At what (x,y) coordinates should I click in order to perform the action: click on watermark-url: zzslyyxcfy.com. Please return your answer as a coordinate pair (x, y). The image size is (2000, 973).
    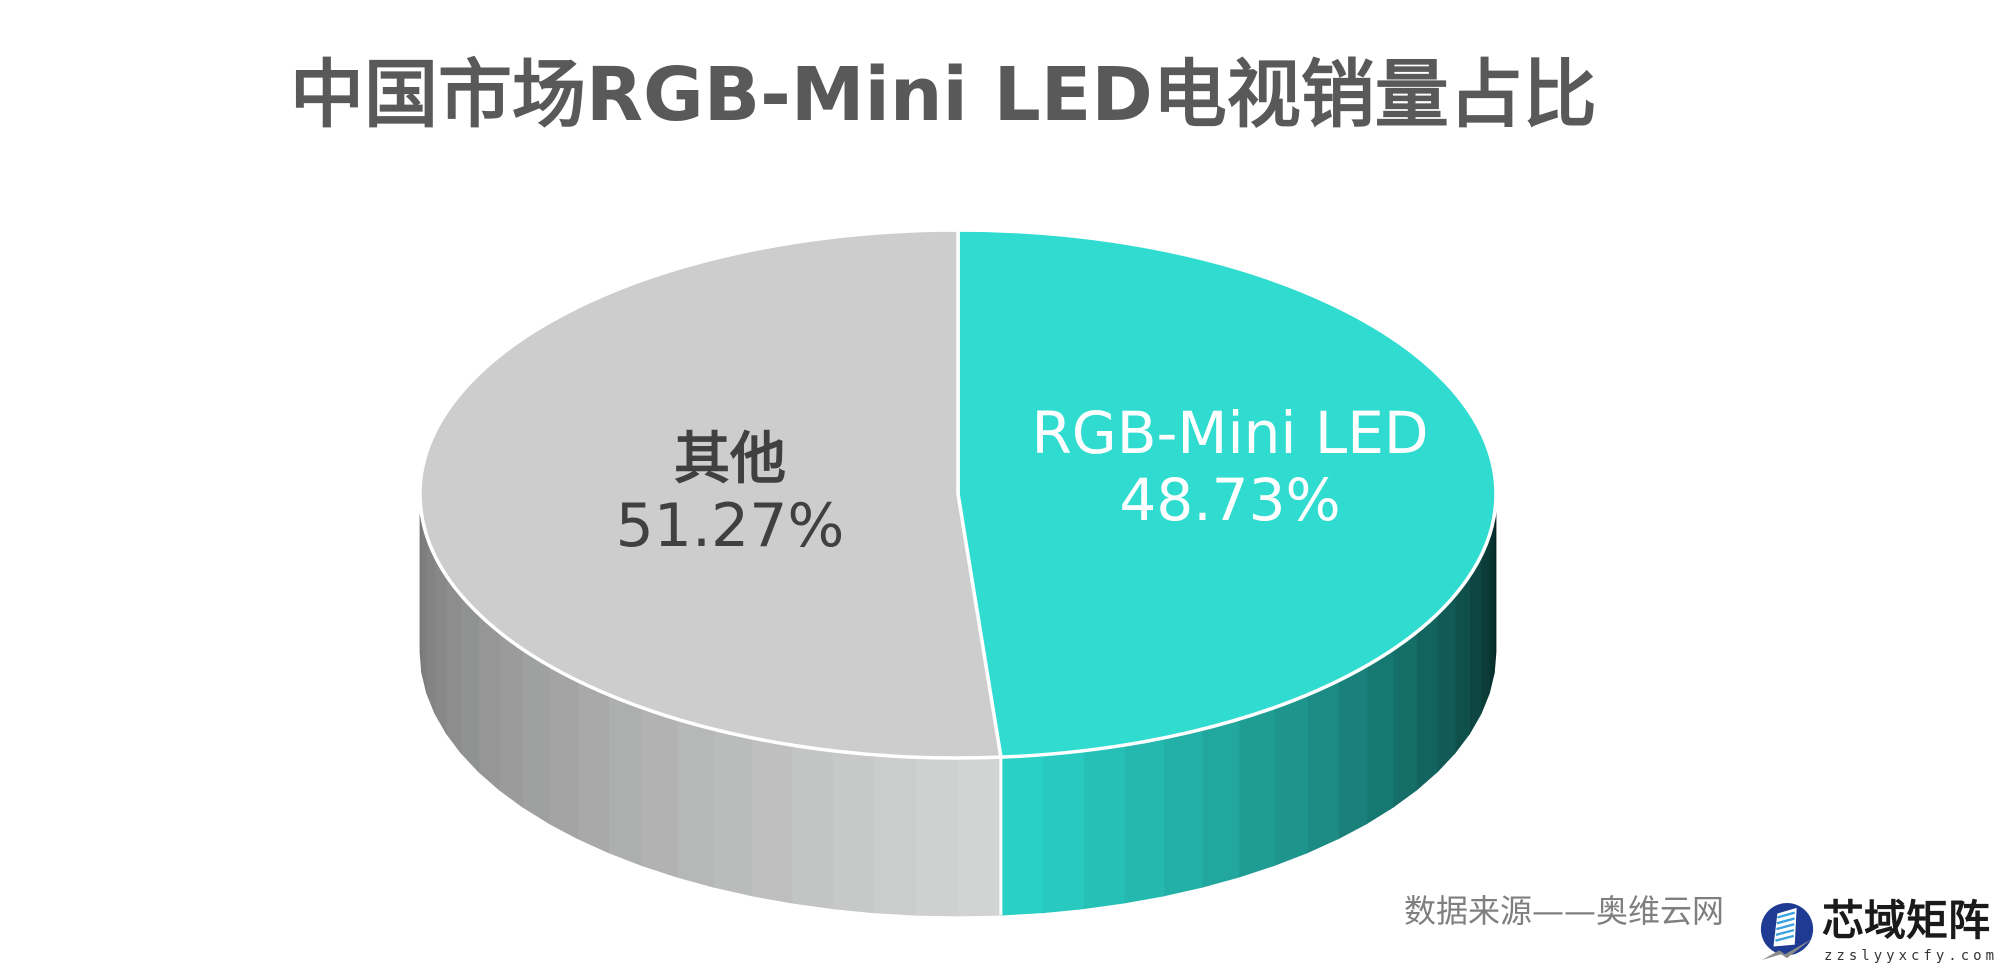
    Looking at the image, I should click on (1911, 956).